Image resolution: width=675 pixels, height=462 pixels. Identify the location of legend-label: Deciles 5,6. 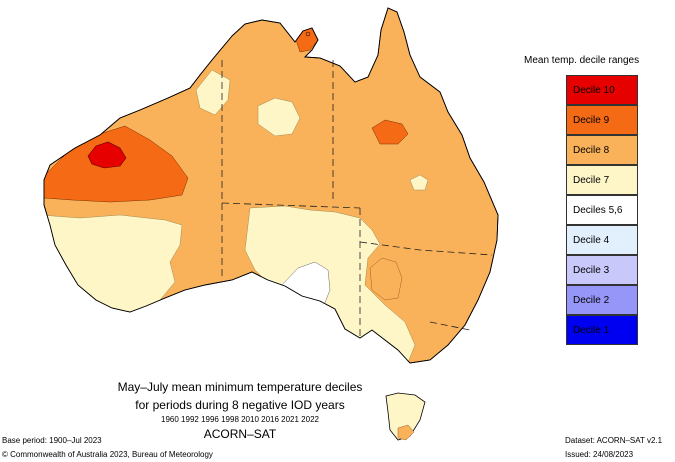
(598, 210).